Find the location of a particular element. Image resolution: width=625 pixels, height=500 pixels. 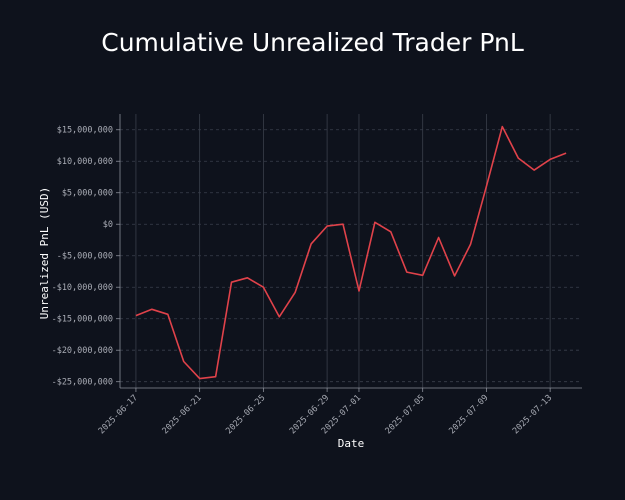

y-tick-label: -$15,000,000 is located at coordinates (82, 320).